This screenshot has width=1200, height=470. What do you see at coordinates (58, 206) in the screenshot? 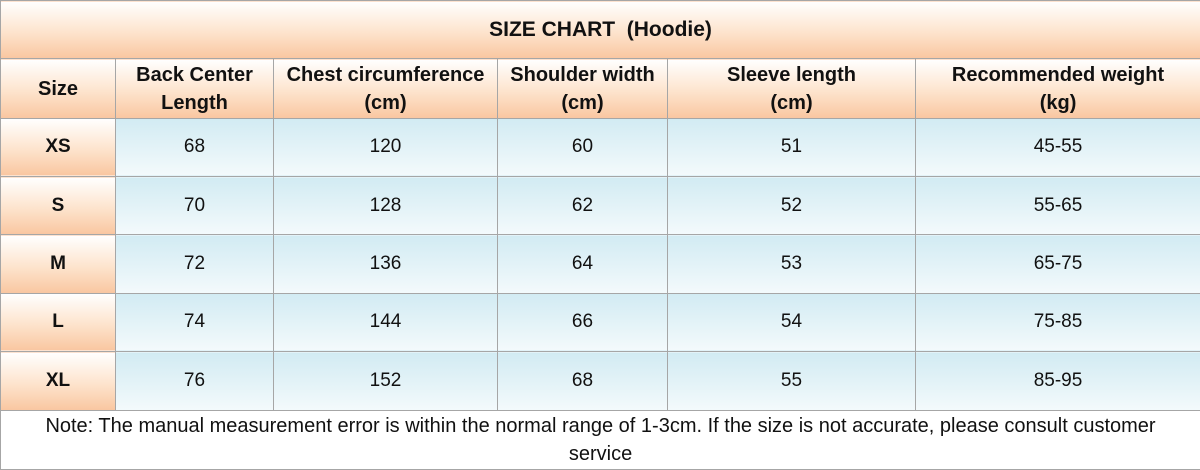
I see `size-label: S` at bounding box center [58, 206].